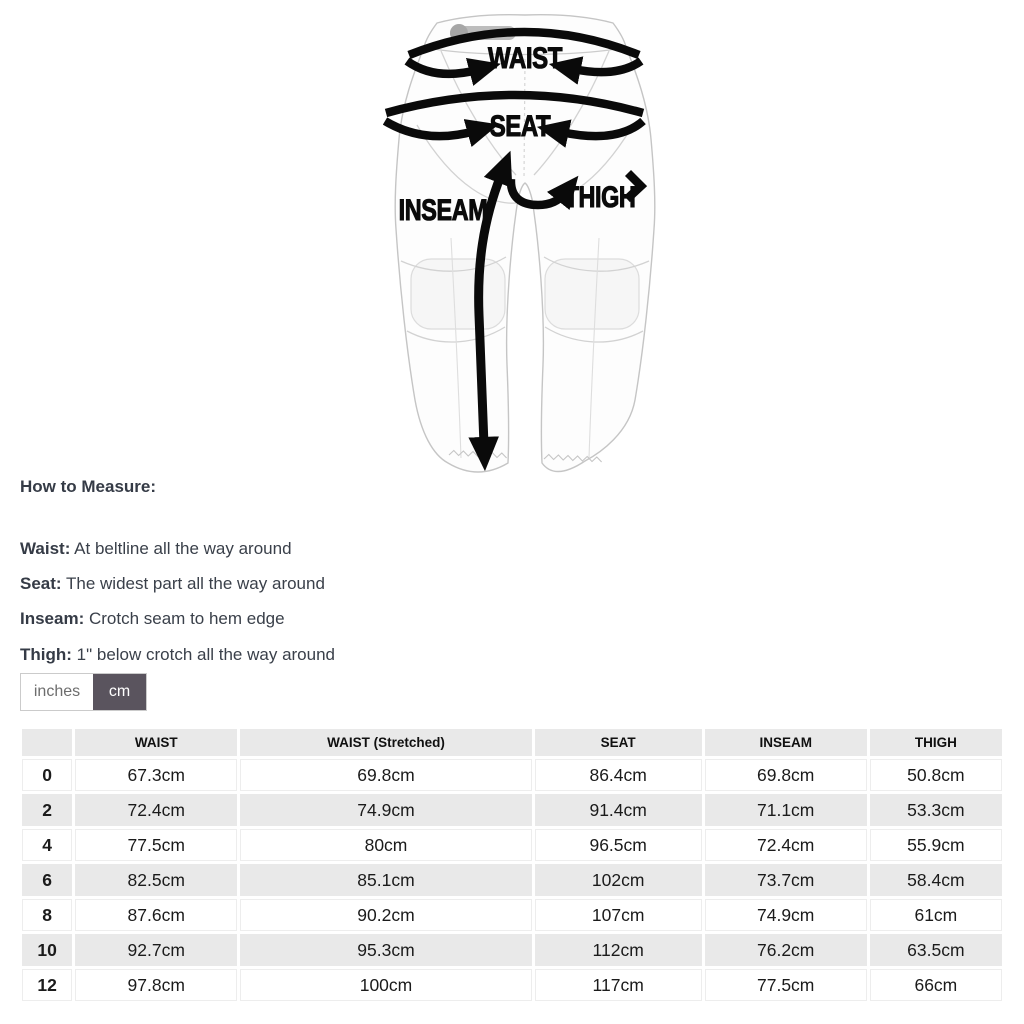  What do you see at coordinates (119, 692) in the screenshot?
I see `cm-toggle-button: cm` at bounding box center [119, 692].